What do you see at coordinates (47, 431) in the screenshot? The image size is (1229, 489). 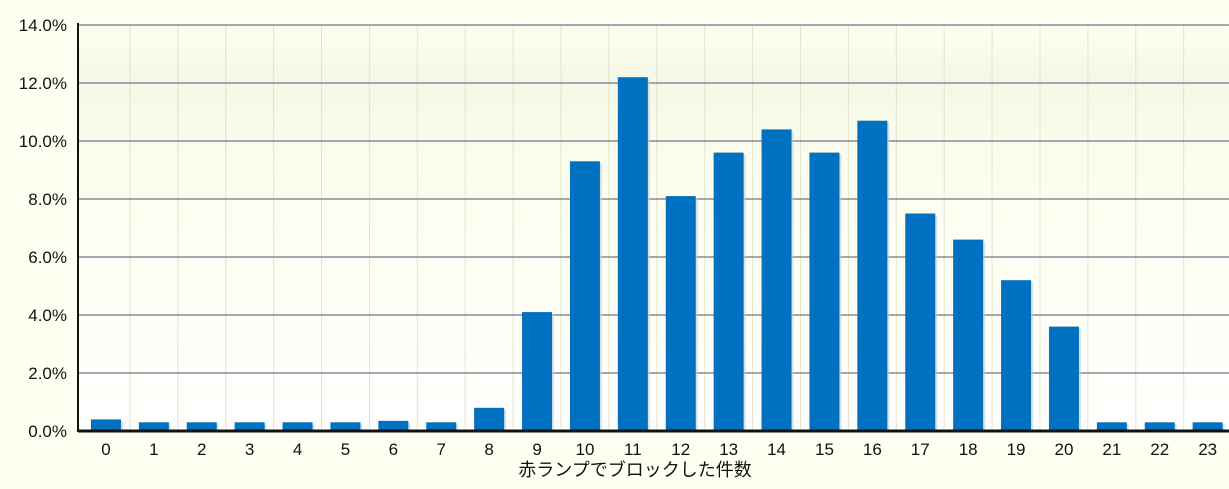 I see `y-tick-label: 0.0%` at bounding box center [47, 431].